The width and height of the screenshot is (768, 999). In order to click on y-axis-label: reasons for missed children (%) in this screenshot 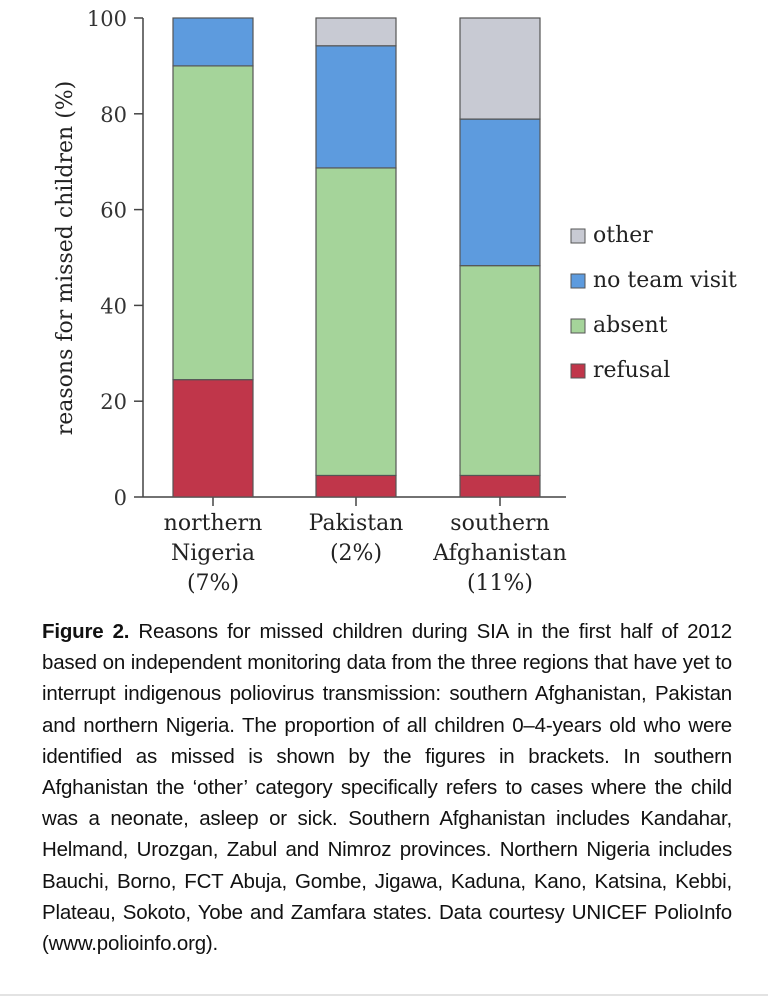, I will do `click(65, 258)`.